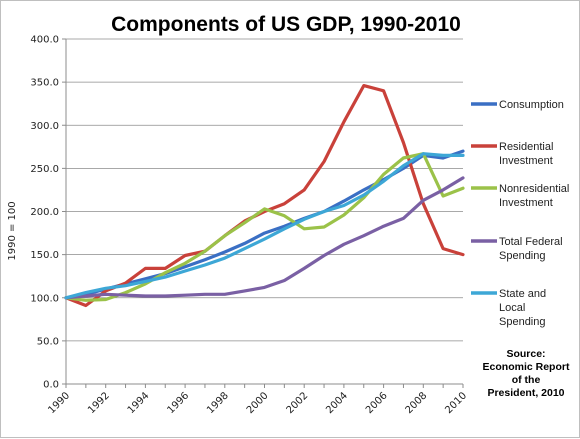 The image size is (580, 439). I want to click on legend-label: Nonresidential, so click(534, 189).